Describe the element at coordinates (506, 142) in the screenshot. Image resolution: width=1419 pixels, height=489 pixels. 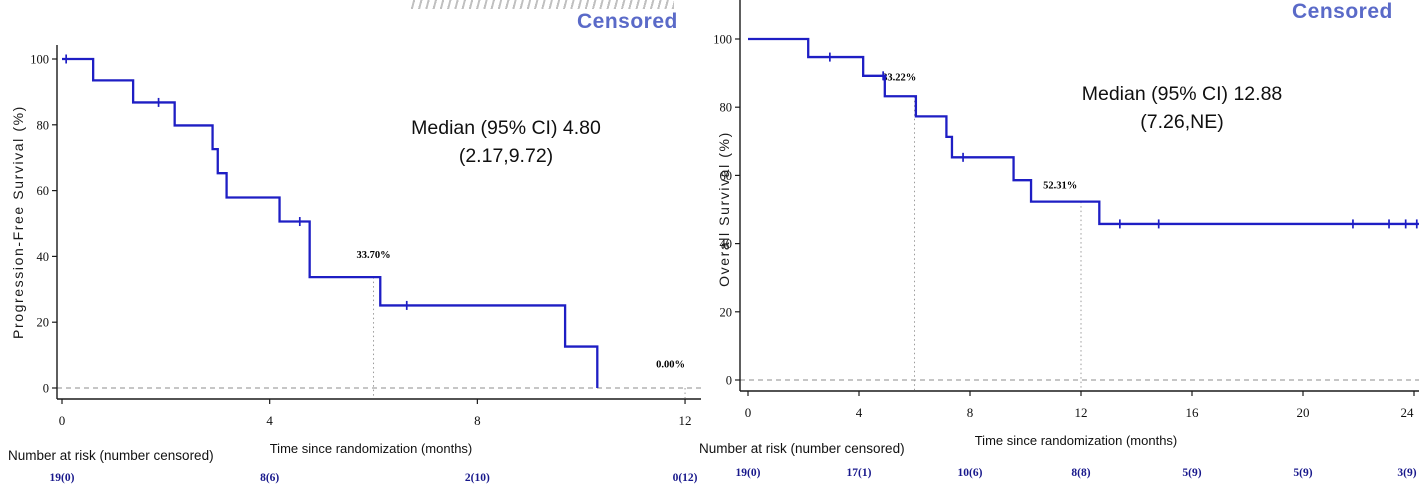
I see `pfs-median-annotation: Median (95% CI) 4.80 (2.17,9.72)` at that location.